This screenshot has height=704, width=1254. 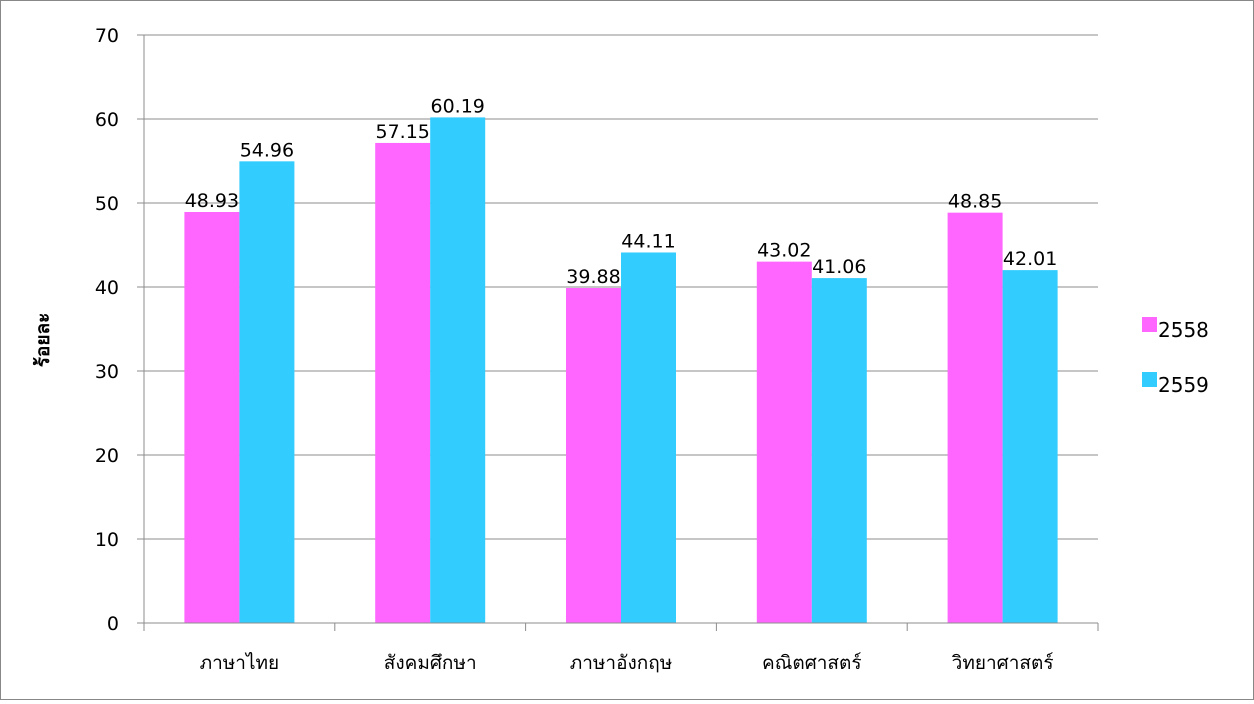 What do you see at coordinates (107, 204) in the screenshot?
I see `y-tick-label: 50` at bounding box center [107, 204].